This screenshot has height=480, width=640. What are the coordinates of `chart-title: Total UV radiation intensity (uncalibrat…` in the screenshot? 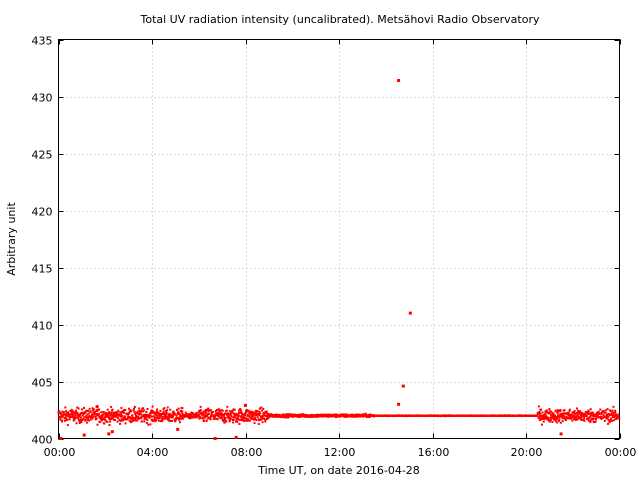 It's located at (340, 19).